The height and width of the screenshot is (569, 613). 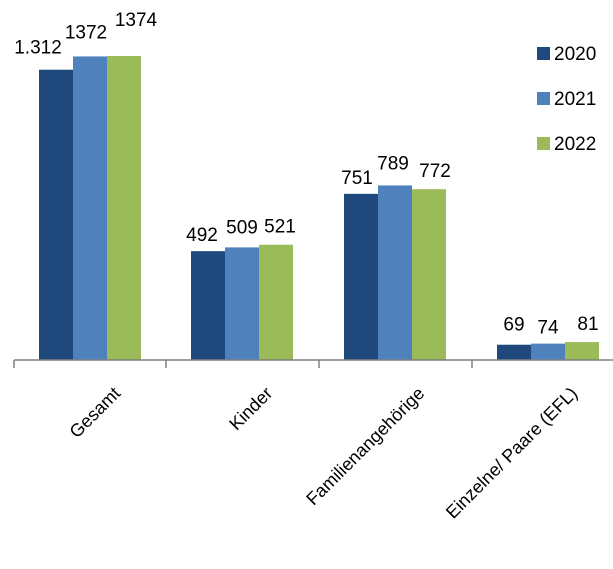 I want to click on x-axis, so click(x=313, y=363).